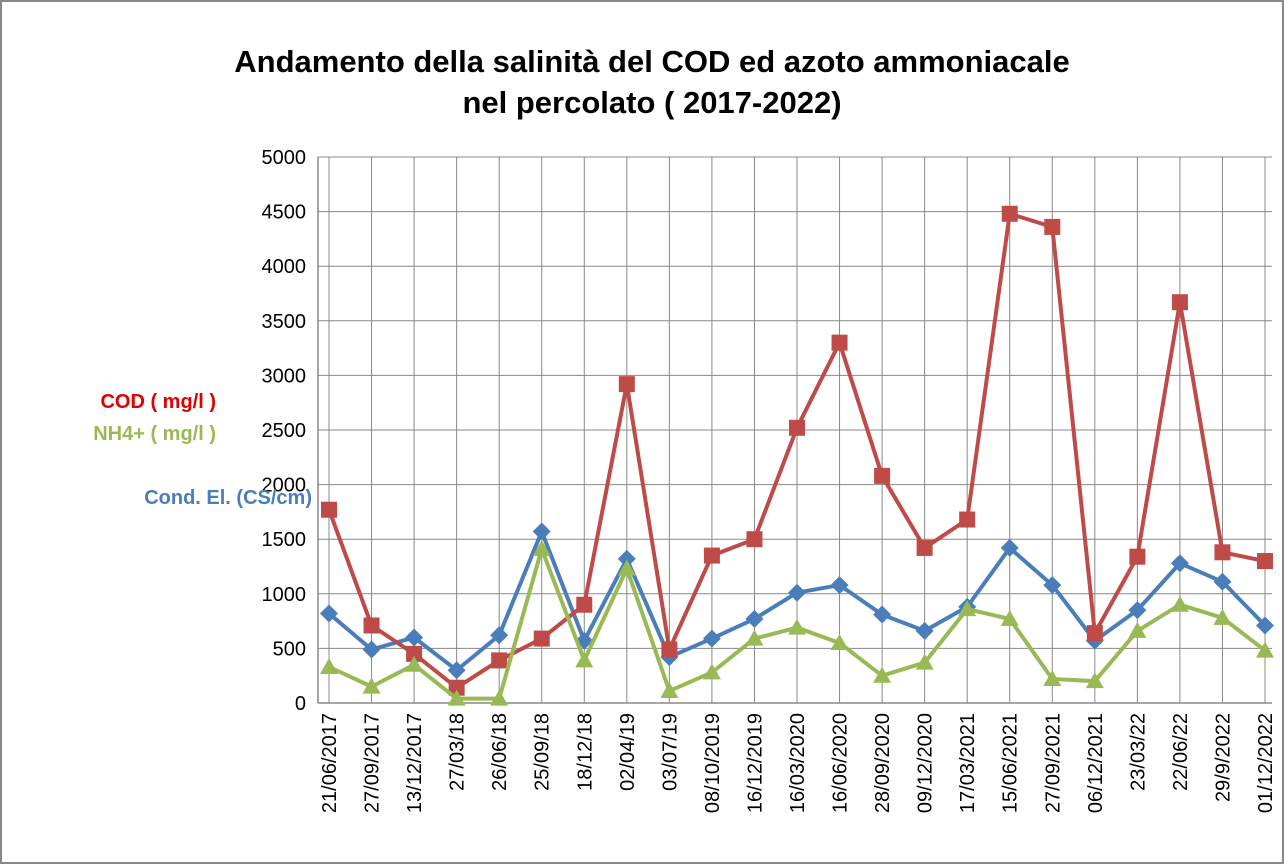 Image resolution: width=1284 pixels, height=864 pixels. What do you see at coordinates (841, 763) in the screenshot?
I see `x-tick-label: 16/06/2020` at bounding box center [841, 763].